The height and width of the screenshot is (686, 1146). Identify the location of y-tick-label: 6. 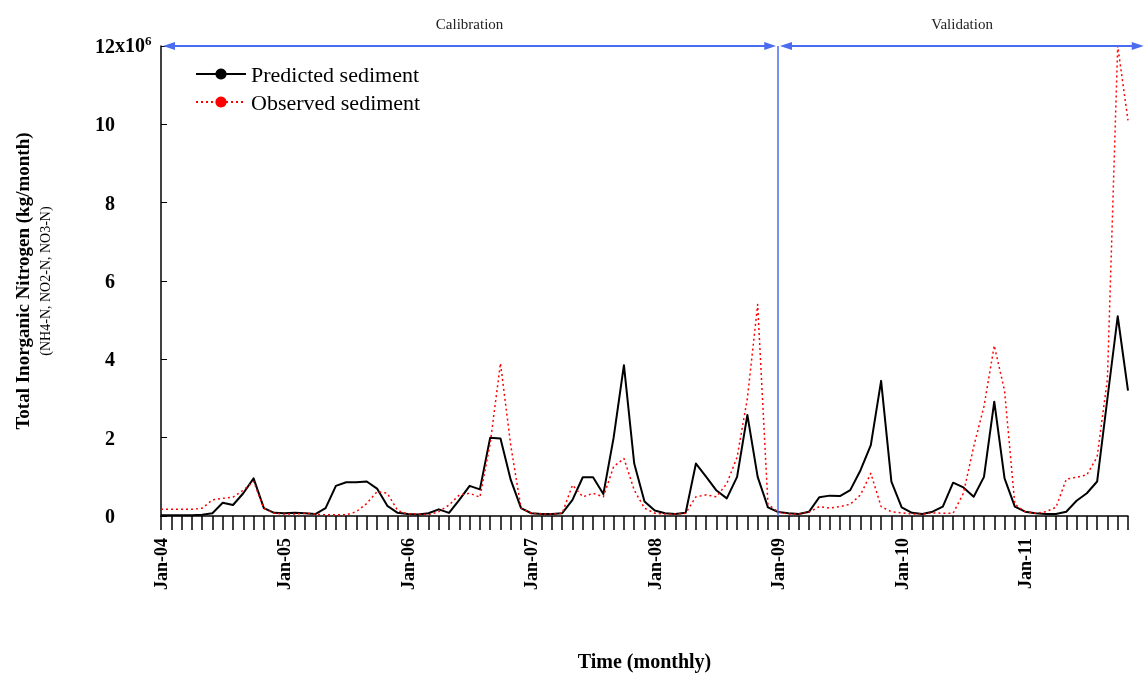
(110, 281).